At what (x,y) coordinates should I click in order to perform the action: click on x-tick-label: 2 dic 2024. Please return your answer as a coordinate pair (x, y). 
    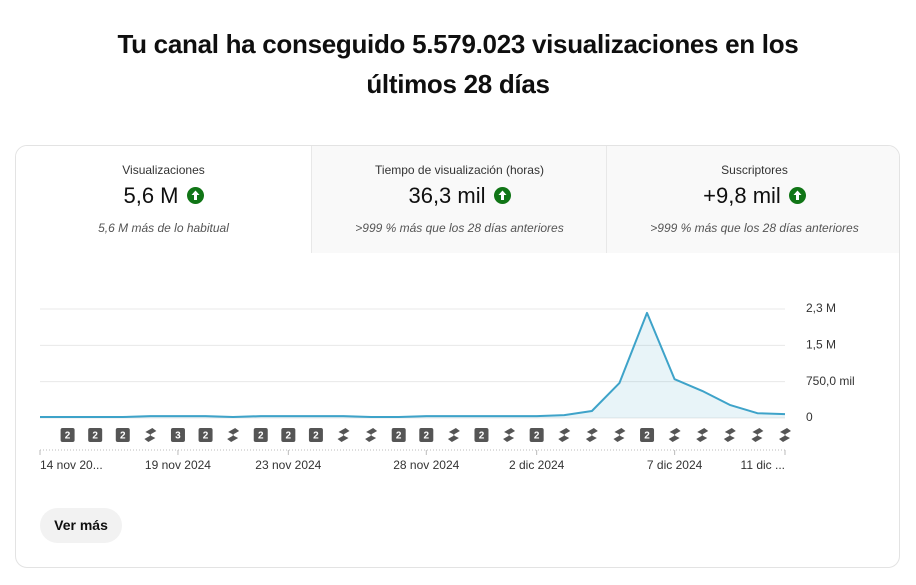
    Looking at the image, I should click on (537, 465).